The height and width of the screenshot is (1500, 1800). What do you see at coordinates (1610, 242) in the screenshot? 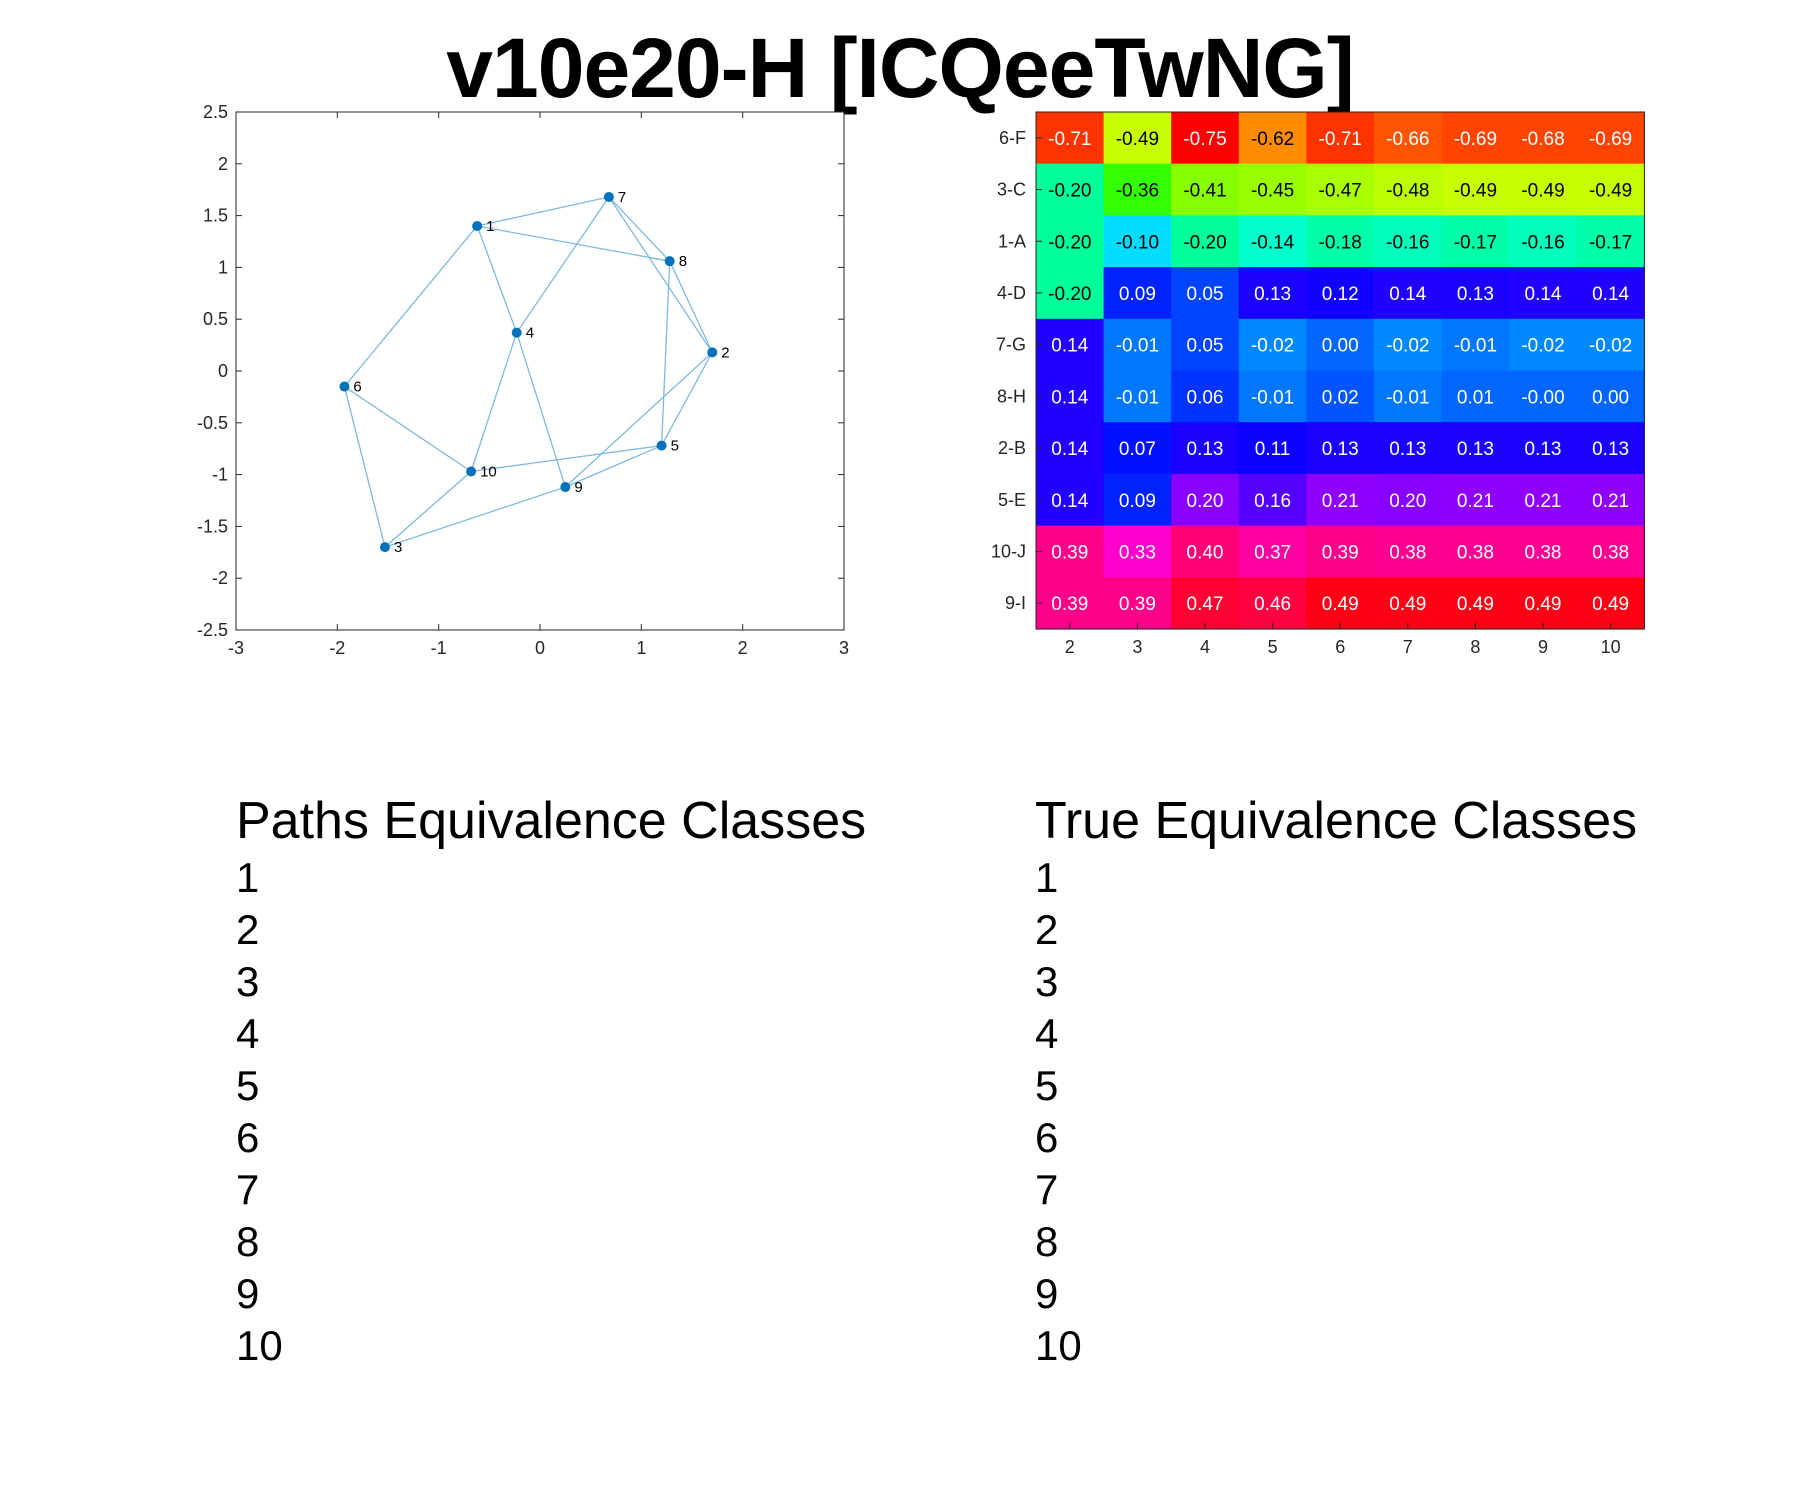
I see `heatmap-cell-value: -0.17` at bounding box center [1610, 242].